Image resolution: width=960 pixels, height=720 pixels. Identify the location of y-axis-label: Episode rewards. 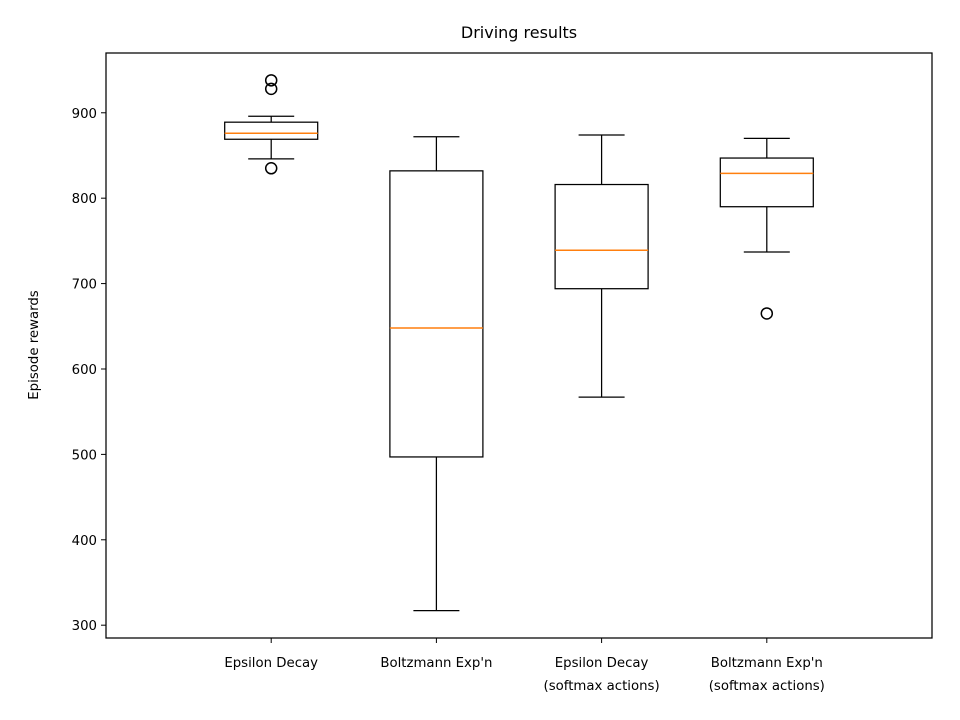
(34, 344).